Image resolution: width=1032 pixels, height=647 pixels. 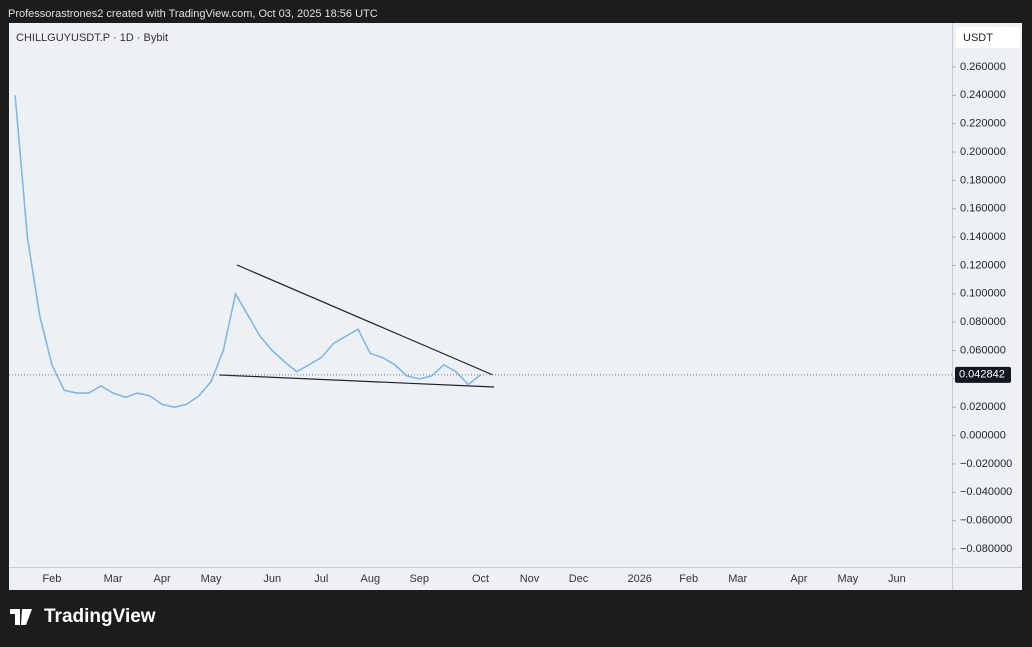 I want to click on x-tick-label: Dec, so click(x=579, y=579).